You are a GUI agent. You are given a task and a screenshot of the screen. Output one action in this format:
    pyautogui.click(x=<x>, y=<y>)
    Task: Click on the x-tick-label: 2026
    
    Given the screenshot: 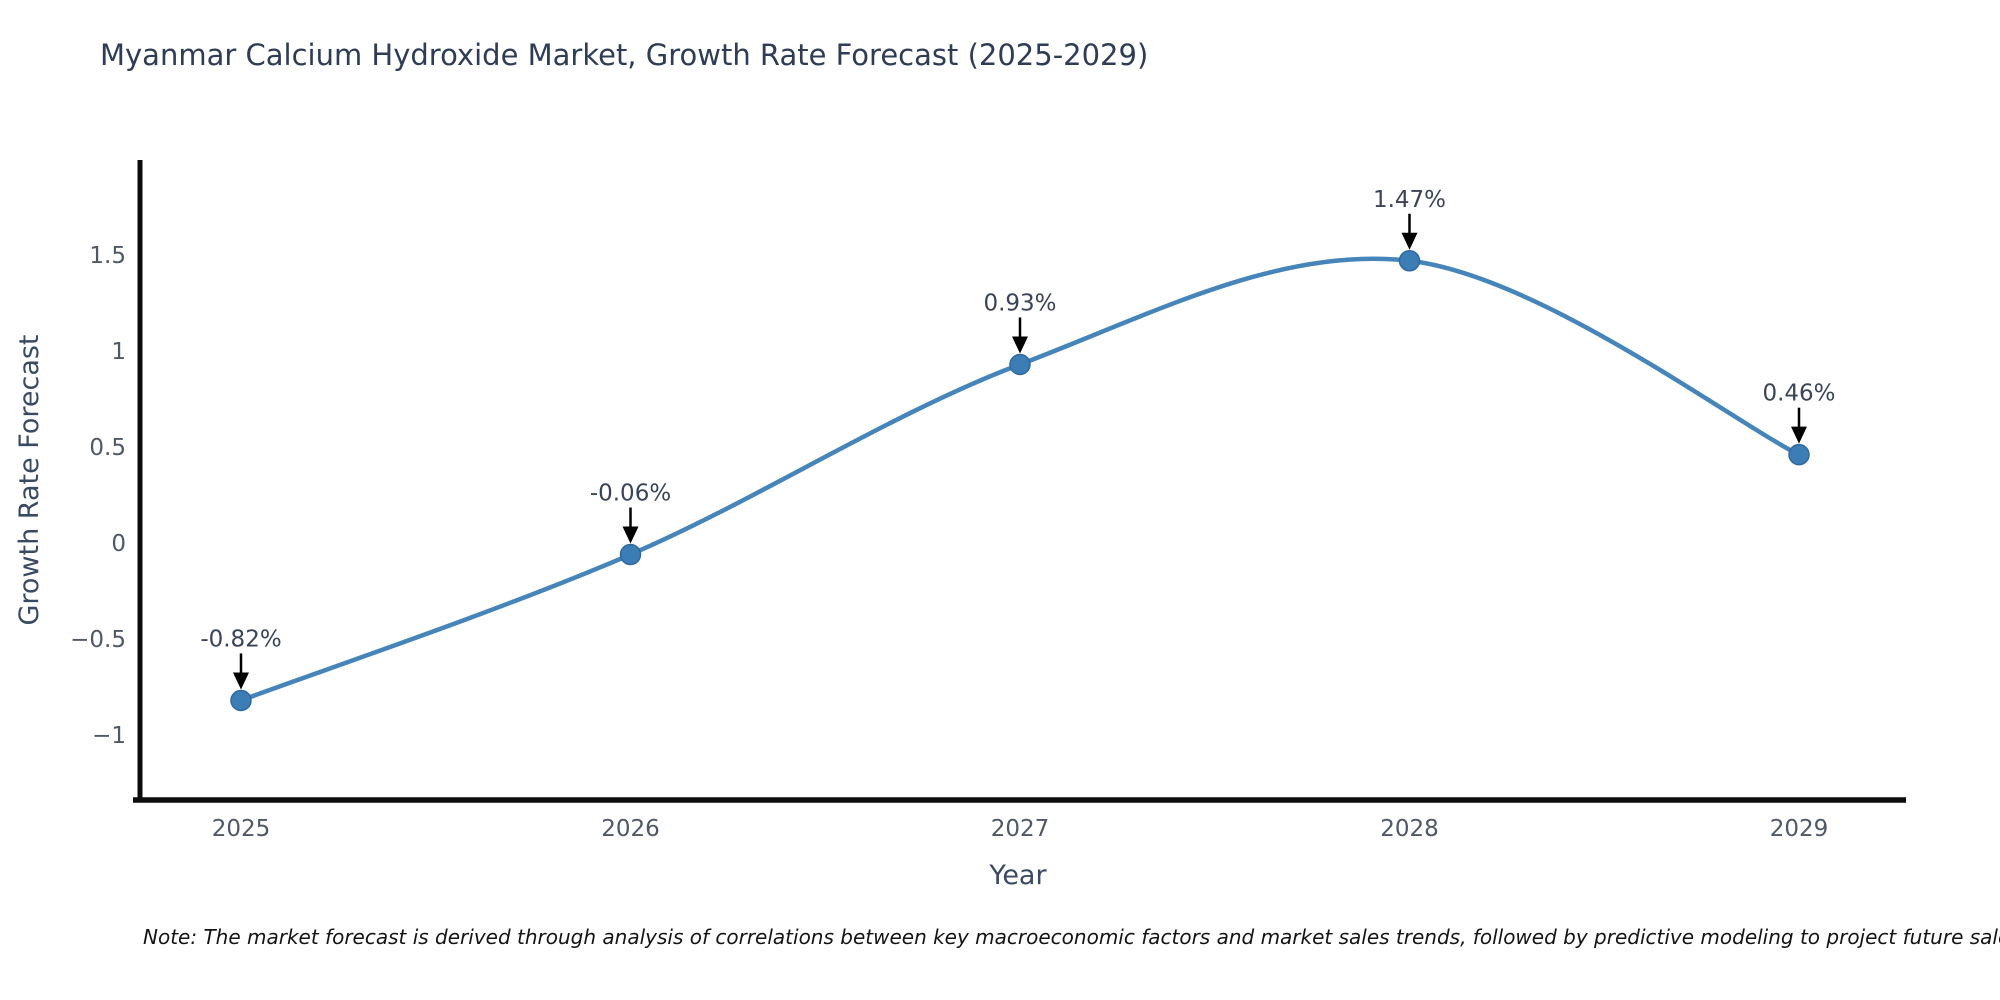 What is the action you would take?
    pyautogui.click(x=630, y=829)
    